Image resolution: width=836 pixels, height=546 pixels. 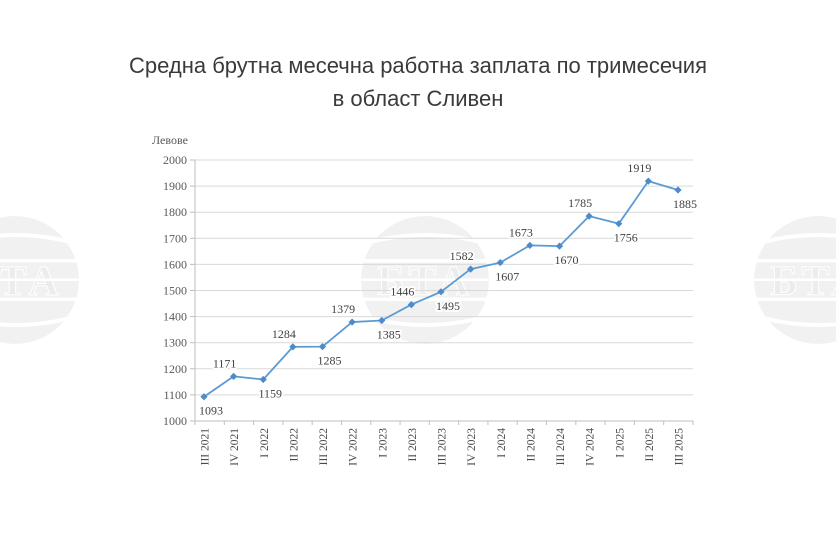 What do you see at coordinates (685, 204) in the screenshot?
I see `data-point-label: 1885` at bounding box center [685, 204].